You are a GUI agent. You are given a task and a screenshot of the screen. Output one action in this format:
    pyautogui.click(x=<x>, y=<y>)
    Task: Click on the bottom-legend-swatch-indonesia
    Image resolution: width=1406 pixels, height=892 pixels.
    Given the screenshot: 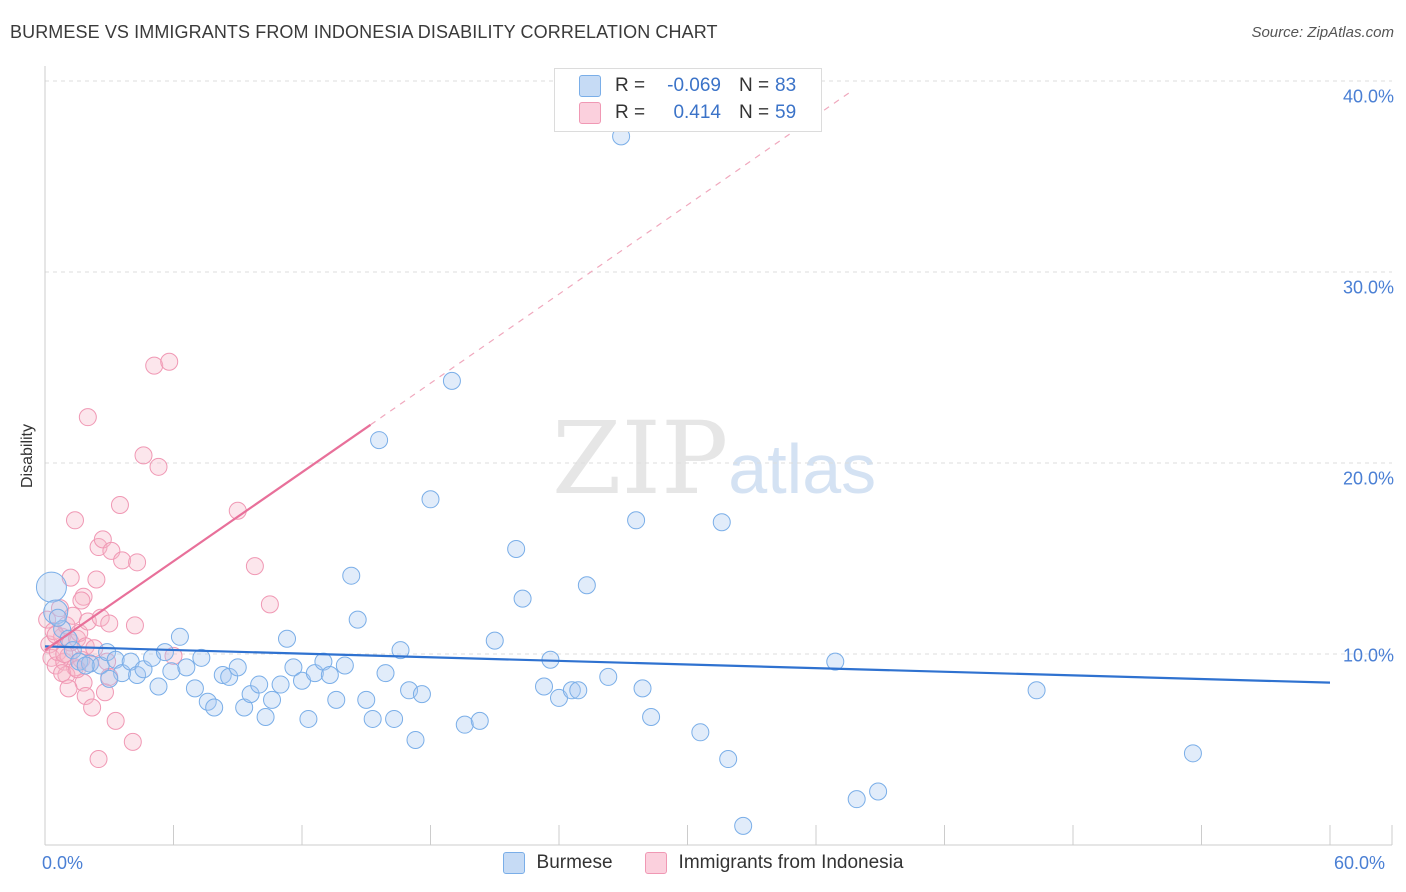 What is the action you would take?
    pyautogui.click(x=655, y=863)
    